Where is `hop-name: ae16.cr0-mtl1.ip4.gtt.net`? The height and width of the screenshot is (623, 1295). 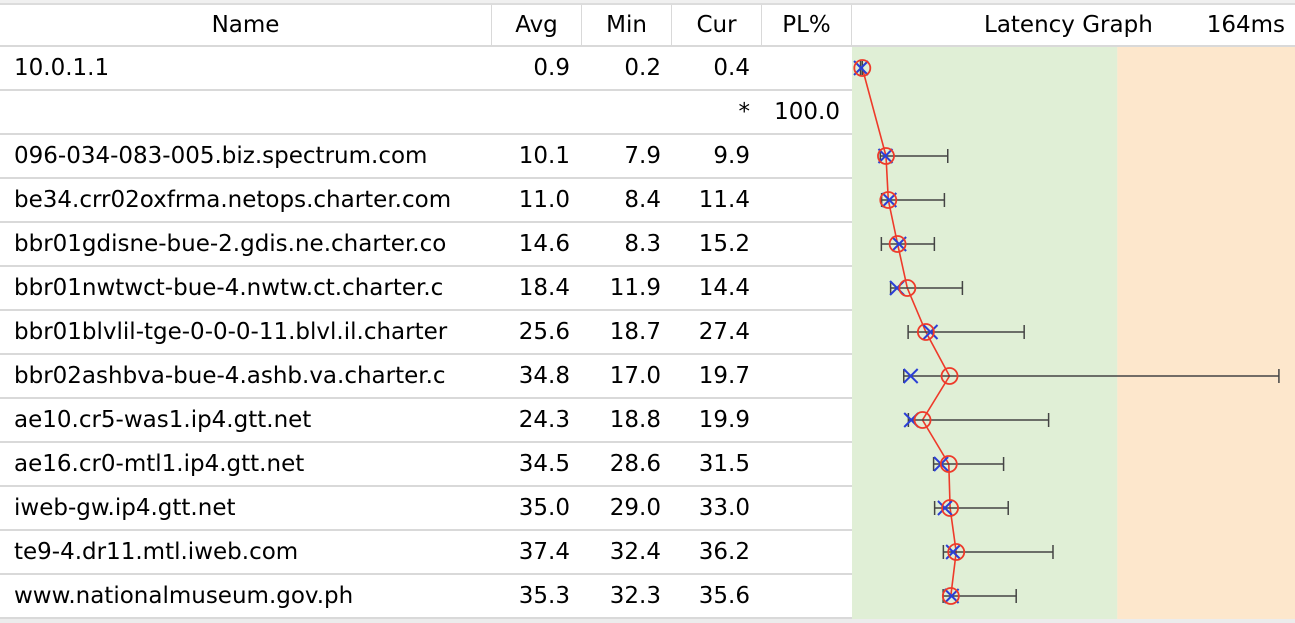
hop-name: ae16.cr0-mtl1.ip4.gtt.net is located at coordinates (159, 464).